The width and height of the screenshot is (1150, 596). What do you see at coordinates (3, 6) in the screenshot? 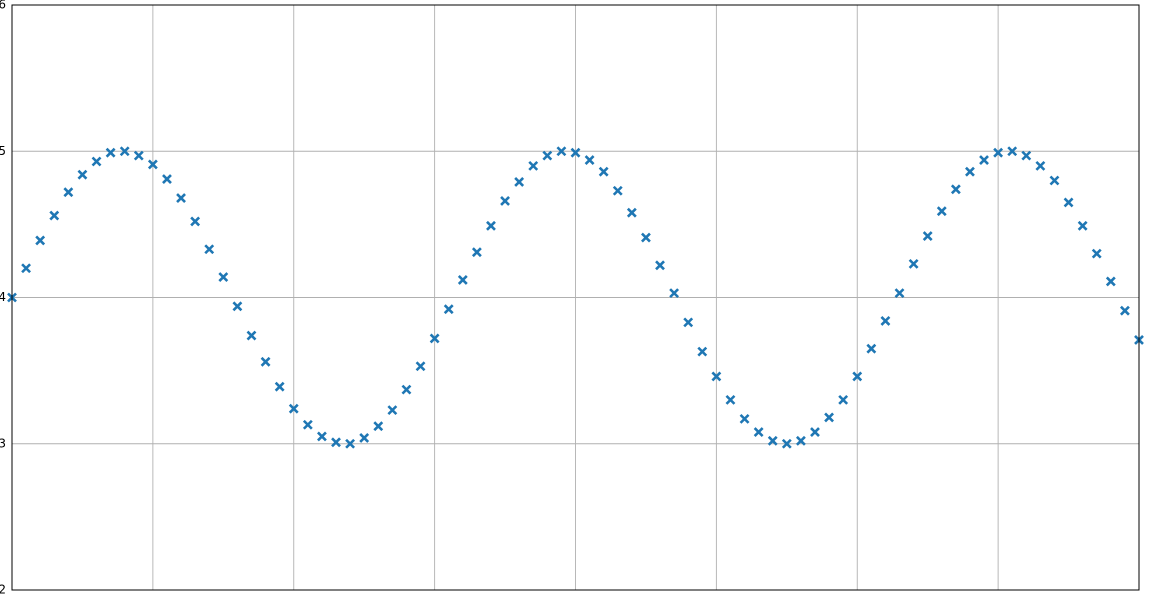
I see `y-tick-label: 6` at bounding box center [3, 6].